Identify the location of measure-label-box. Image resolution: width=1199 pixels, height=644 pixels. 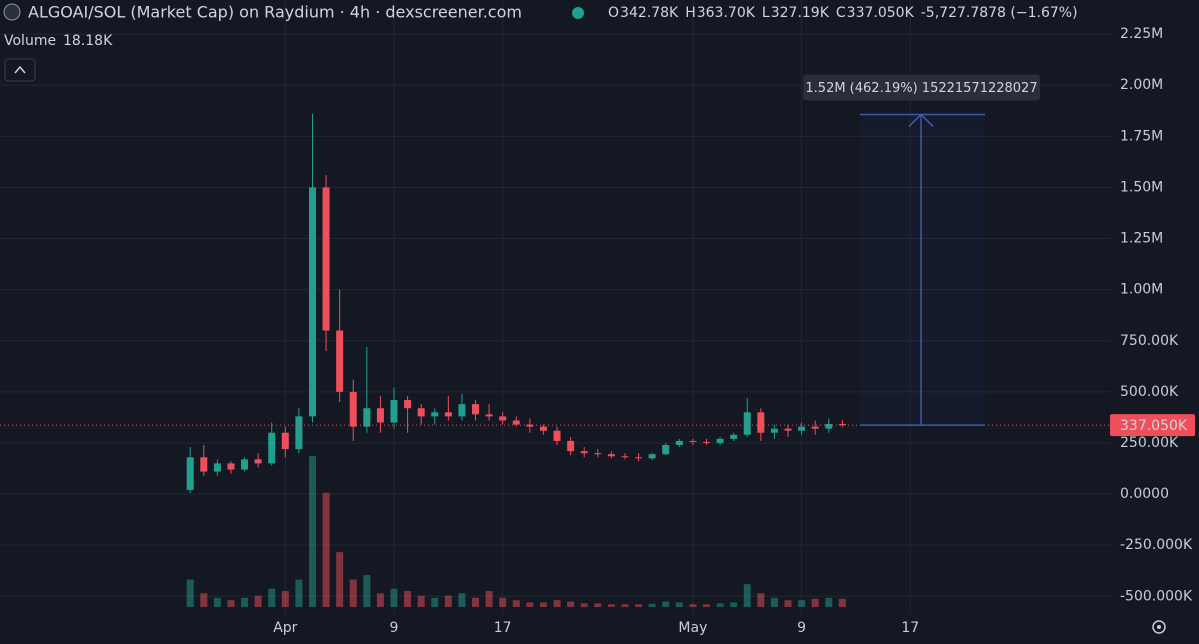
(921, 87).